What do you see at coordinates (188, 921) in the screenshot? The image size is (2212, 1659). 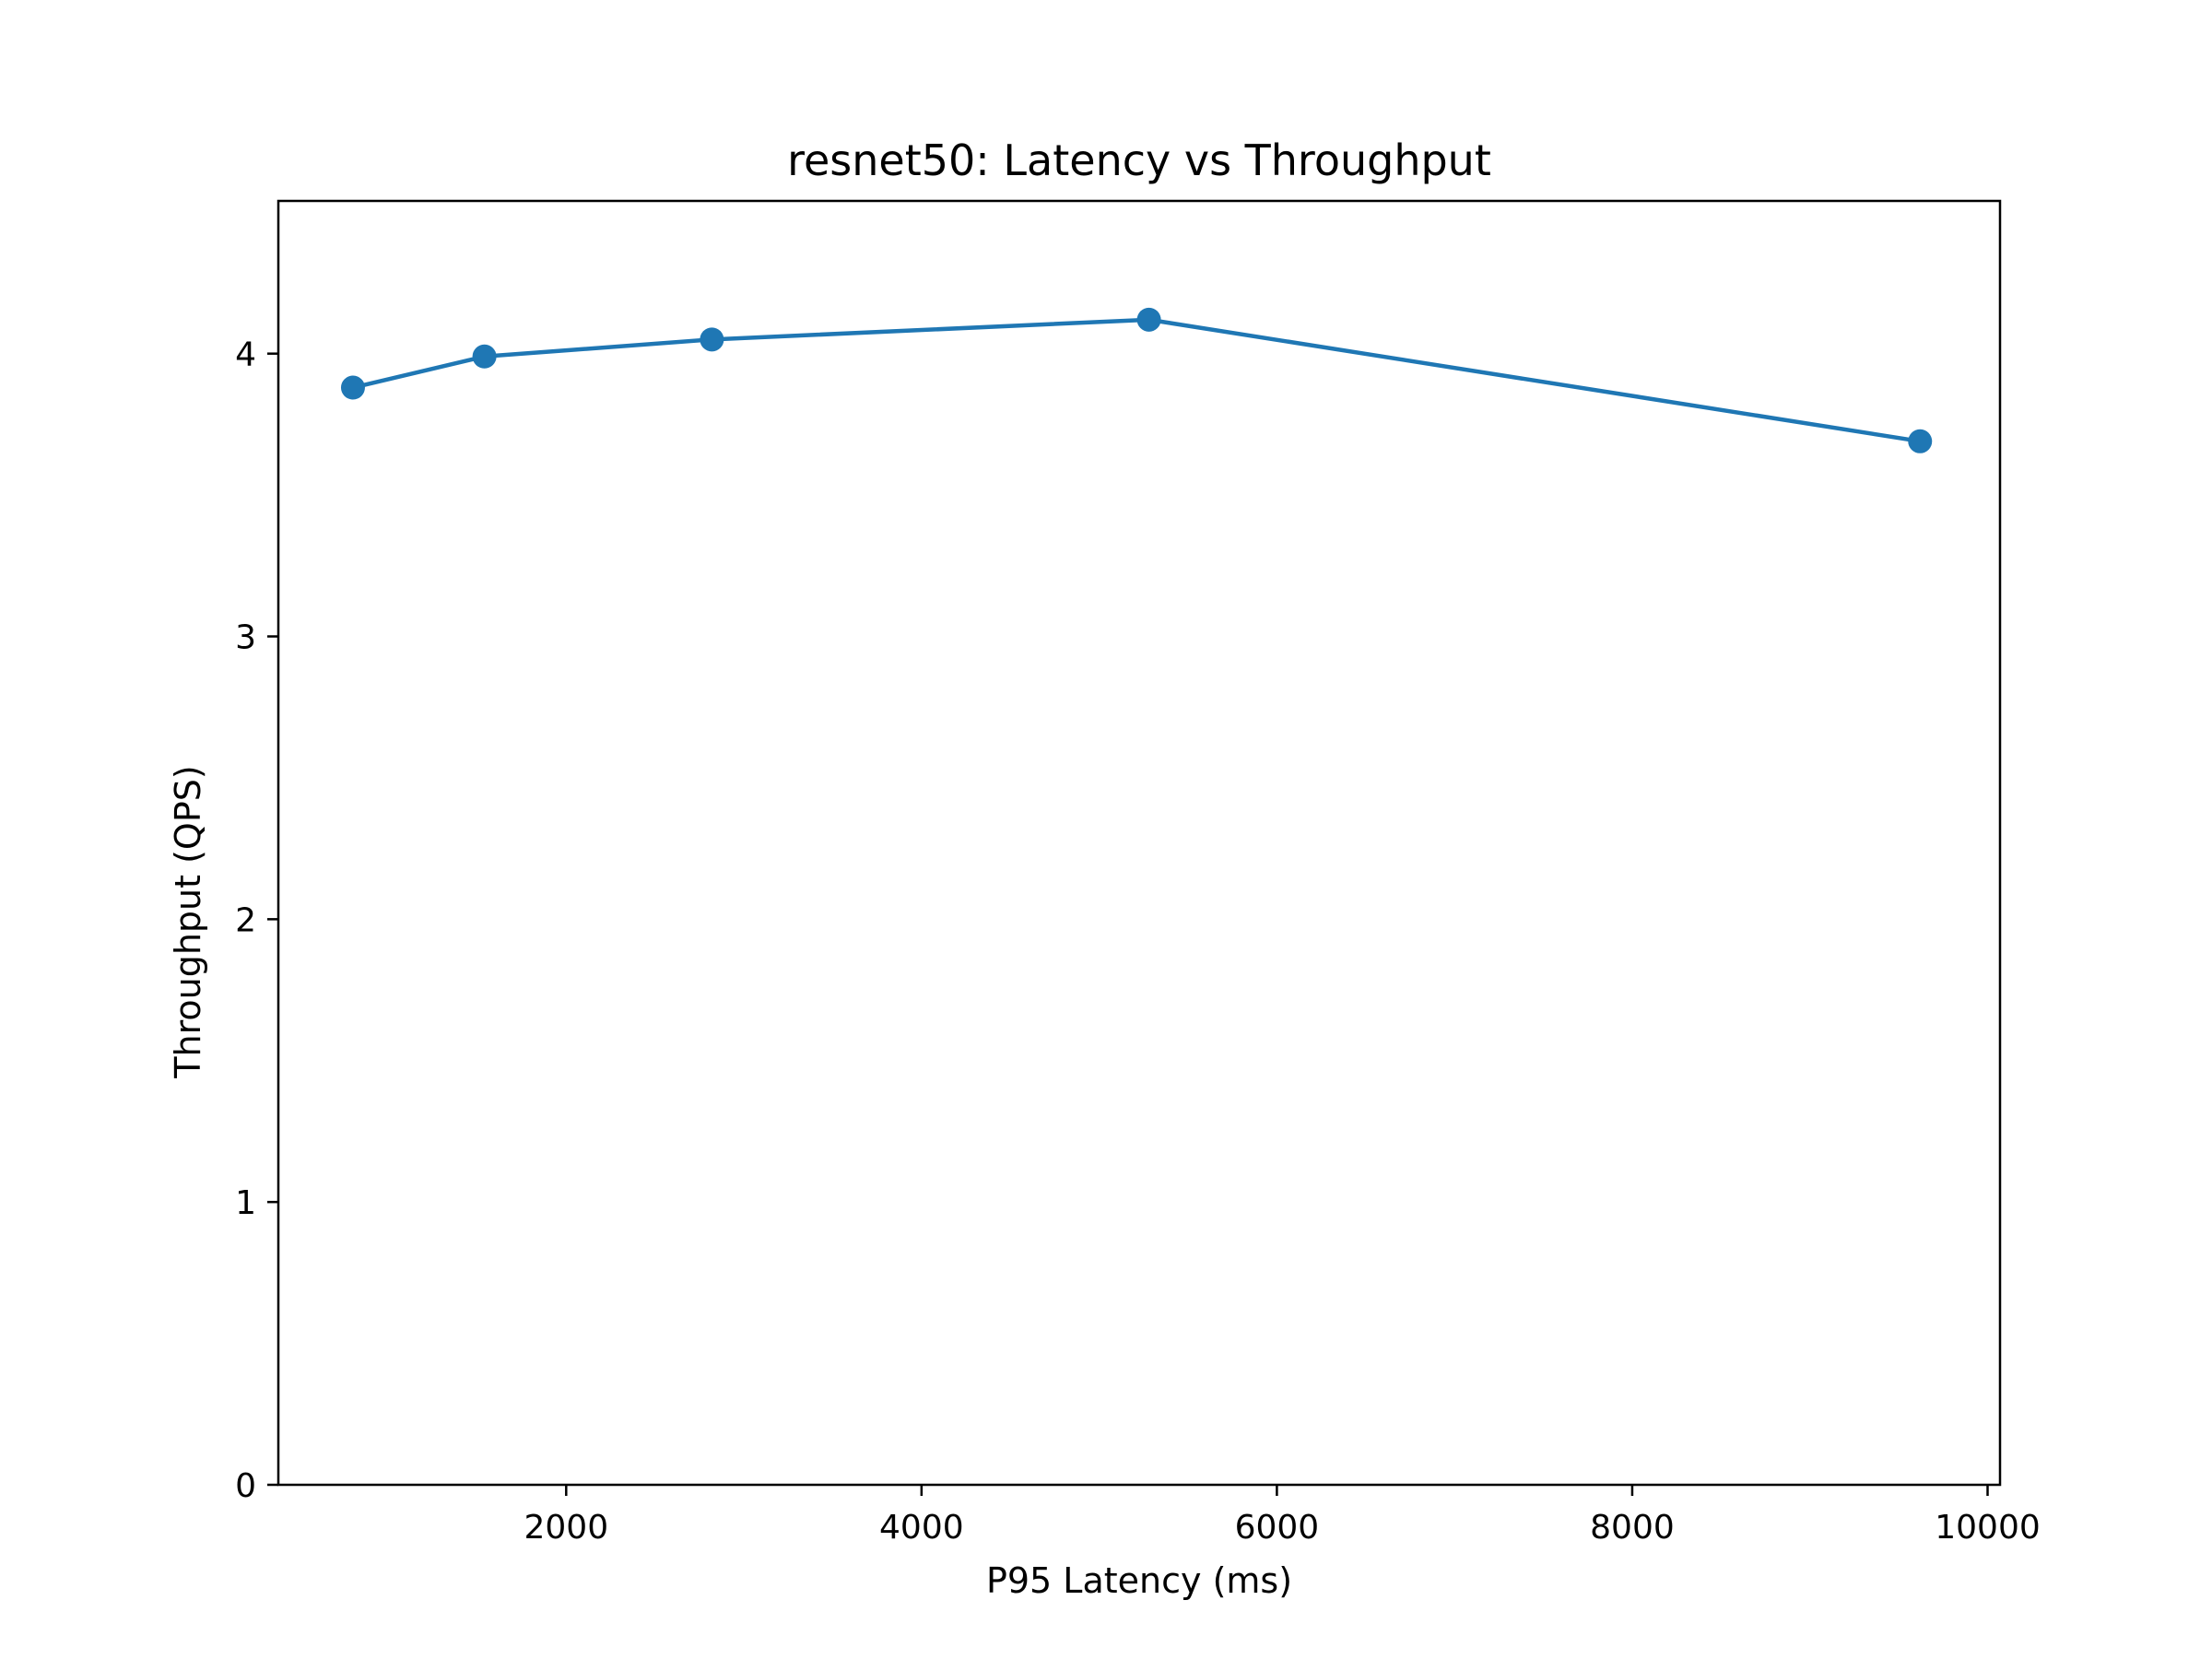 I see `y-axis-title: Throughput (QPS)` at bounding box center [188, 921].